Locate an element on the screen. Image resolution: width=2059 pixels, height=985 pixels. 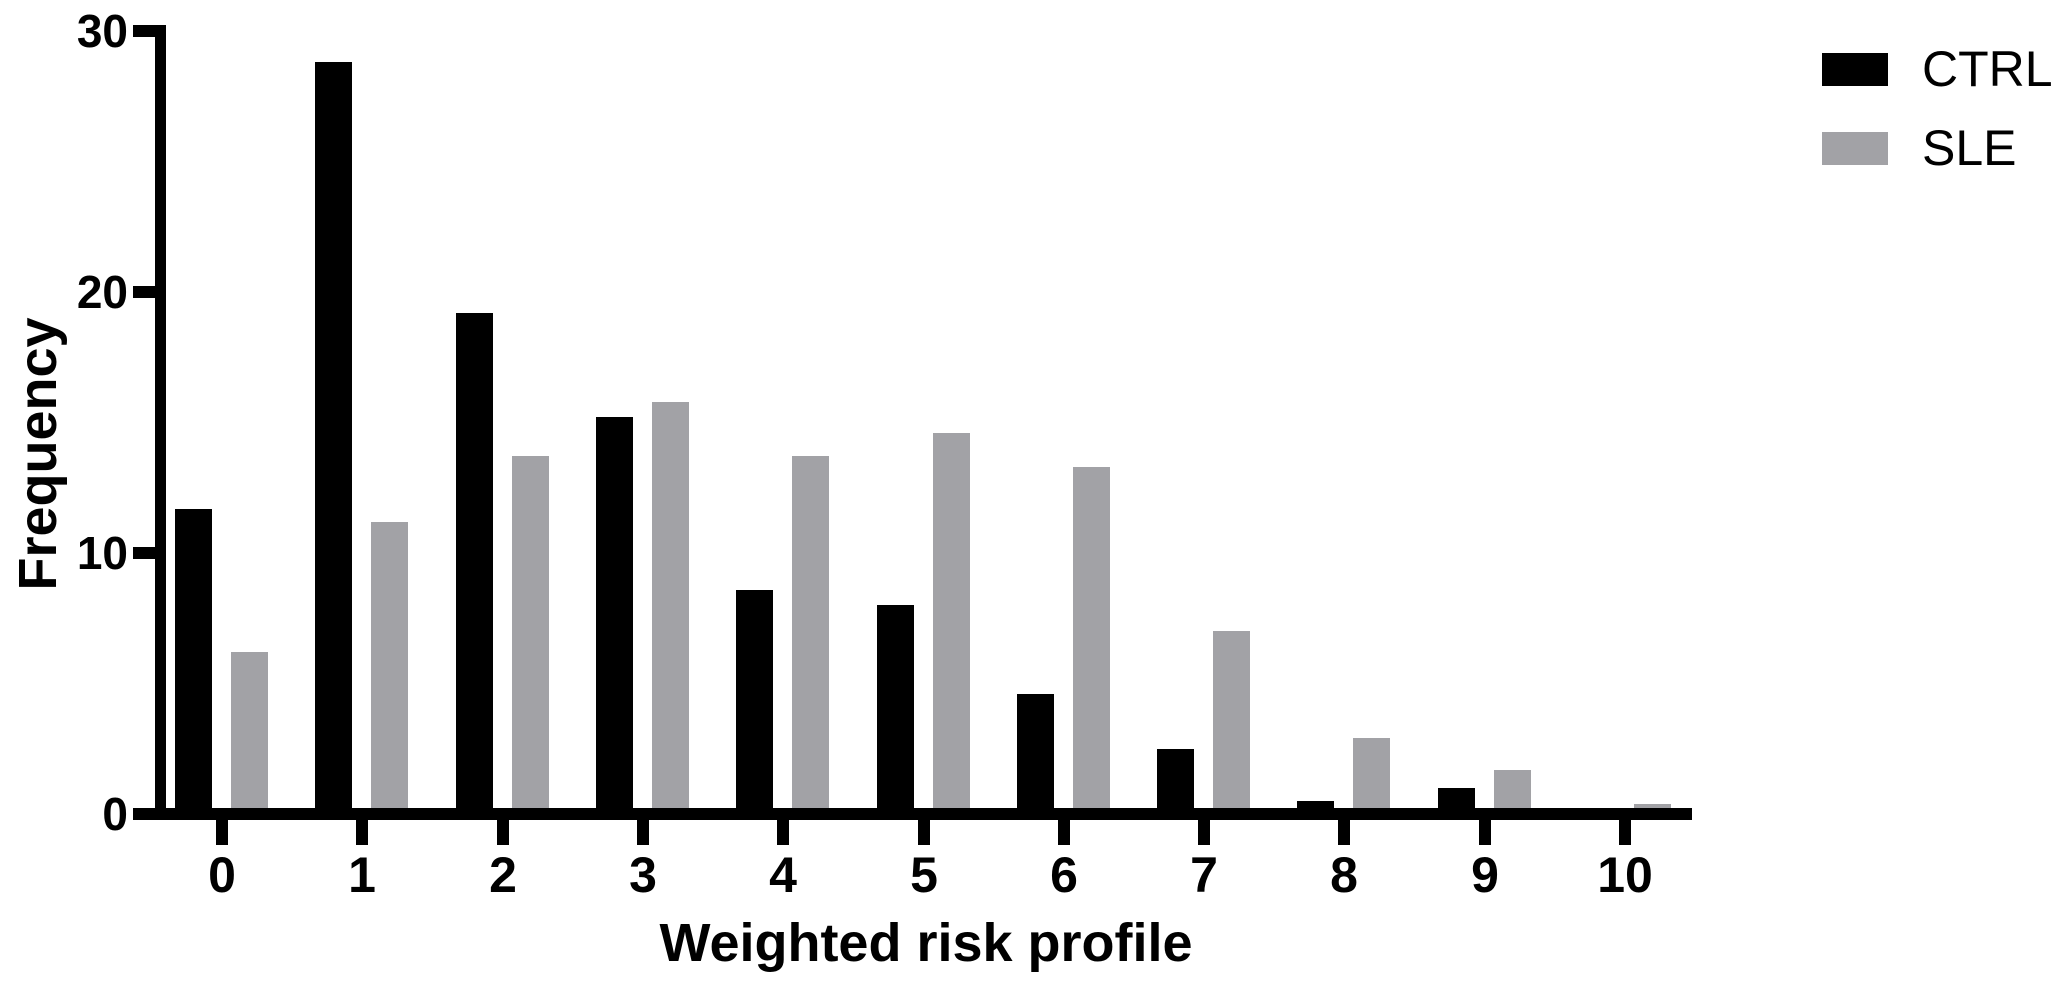
x-tick-label-6: 6 is located at coordinates (1064, 875).